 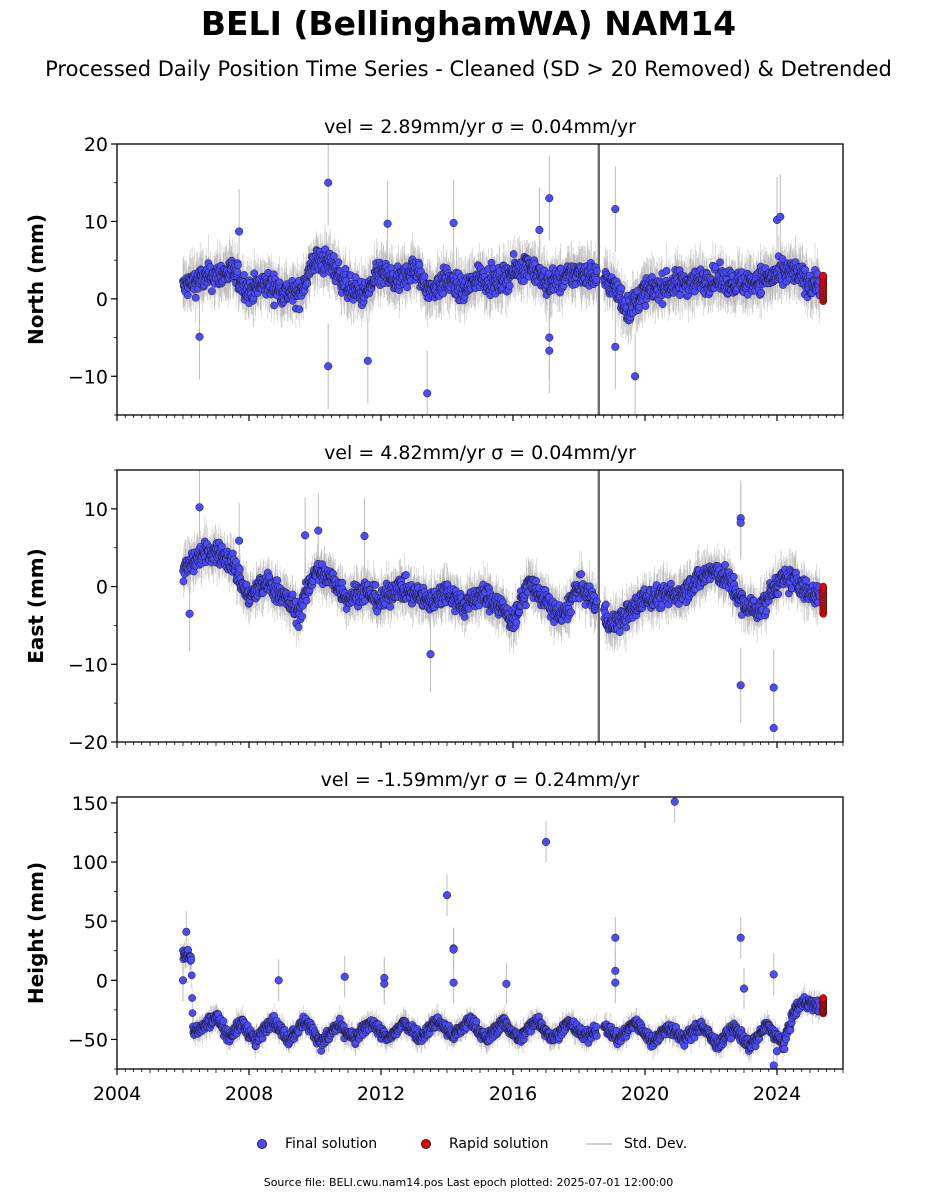 I want to click on y-tick-label: 10, so click(x=96, y=222).